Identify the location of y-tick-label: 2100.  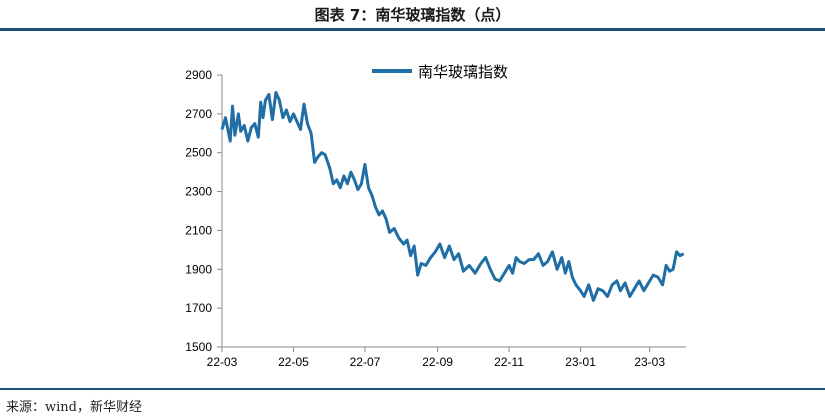
(198, 230).